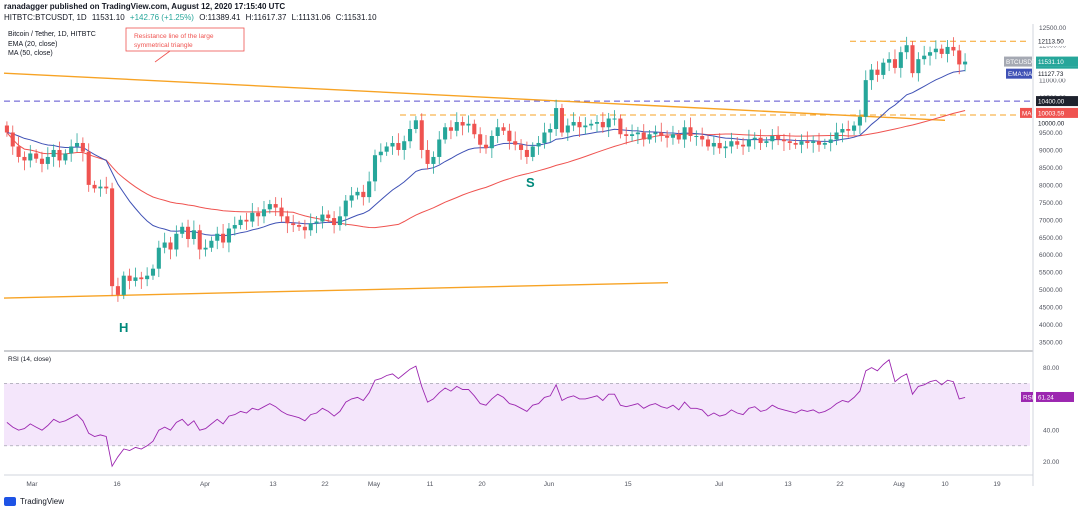 This screenshot has width=1080, height=509. What do you see at coordinates (1057, 112) in the screenshot?
I see `price-label-ma-value-bg` at bounding box center [1057, 112].